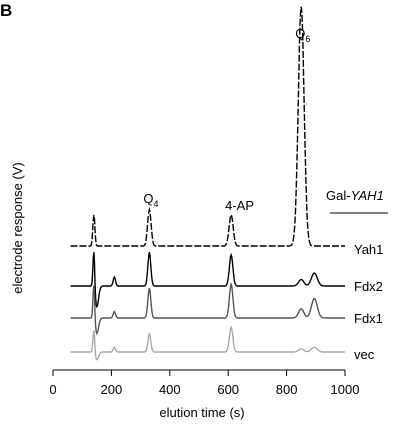  What do you see at coordinates (201, 412) in the screenshot?
I see `x-axis-label: elution time (s)` at bounding box center [201, 412].